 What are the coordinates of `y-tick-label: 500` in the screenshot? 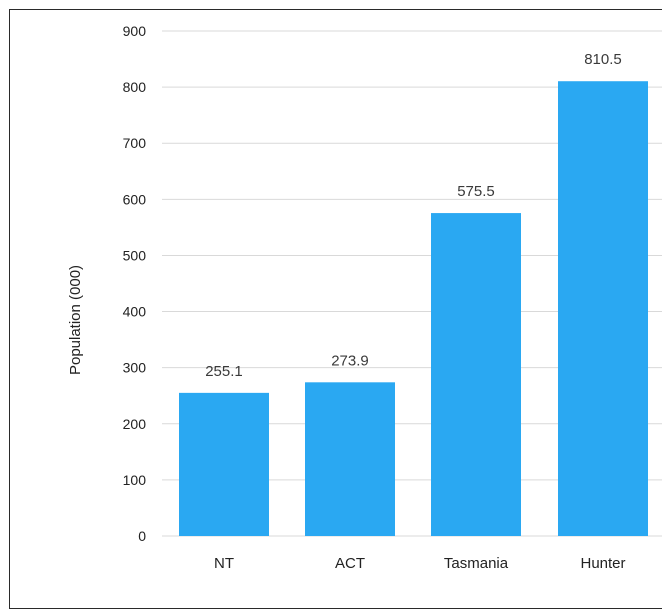 It's located at (135, 255).